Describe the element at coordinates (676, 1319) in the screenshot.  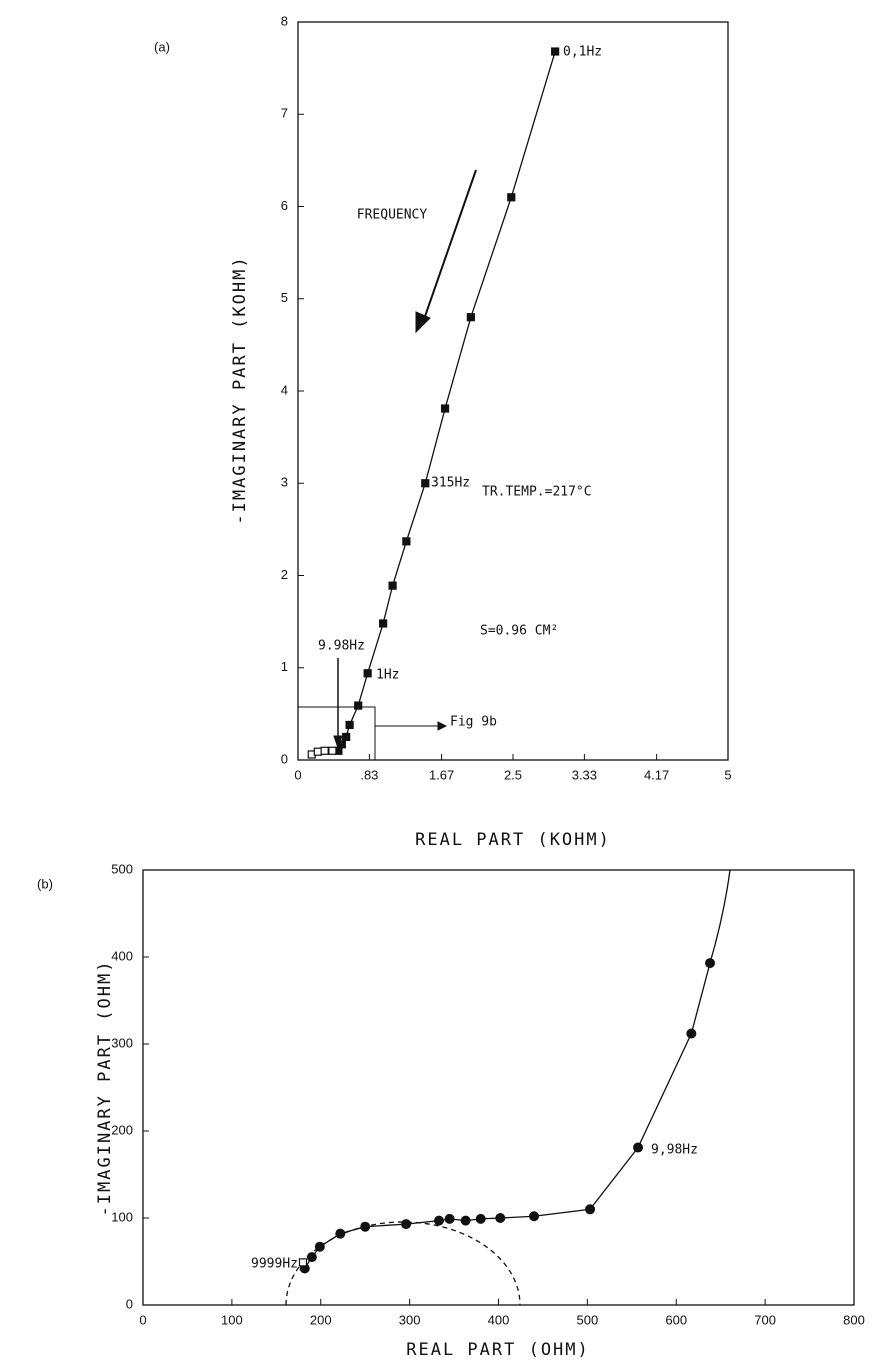
I see `x-tick-label: 600` at that location.